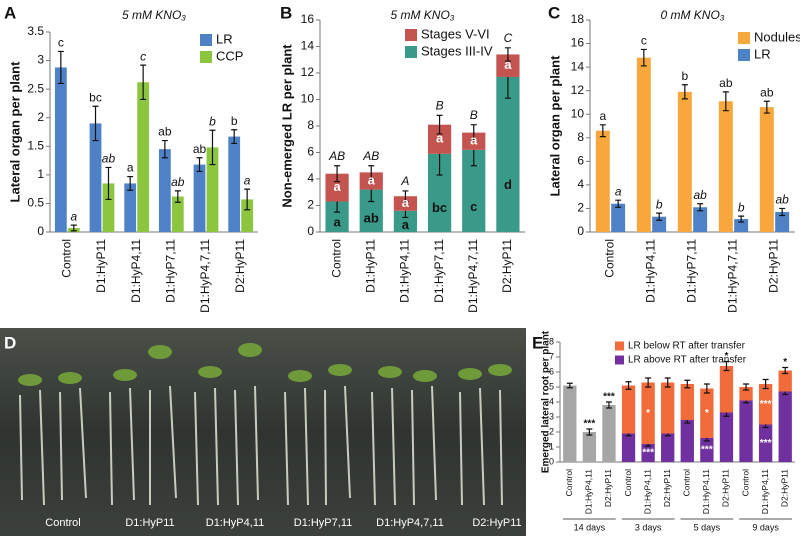 Image resolution: width=800 pixels, height=536 pixels. What do you see at coordinates (726, 83) in the screenshot?
I see `significance-letter: ab` at bounding box center [726, 83].